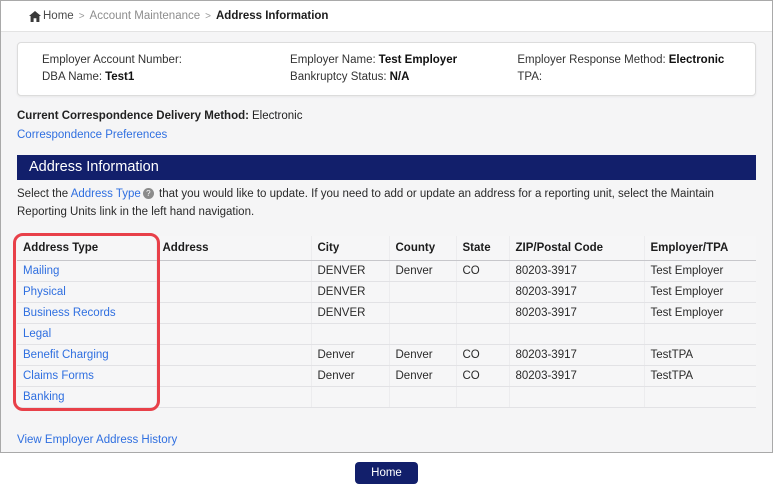  Describe the element at coordinates (624, 68) in the screenshot. I see `employer-info-column-3: Employer Response Method: Electronic TPA:` at that location.